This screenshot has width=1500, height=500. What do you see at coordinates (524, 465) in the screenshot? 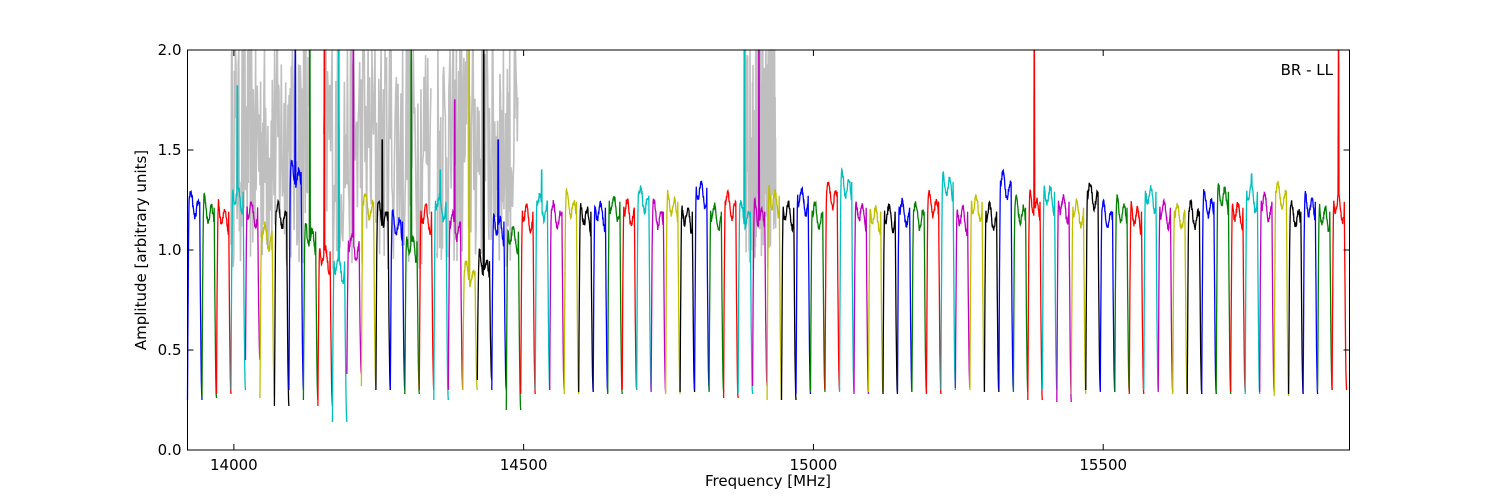
I see `x-tick-label-1: 14500` at bounding box center [524, 465].